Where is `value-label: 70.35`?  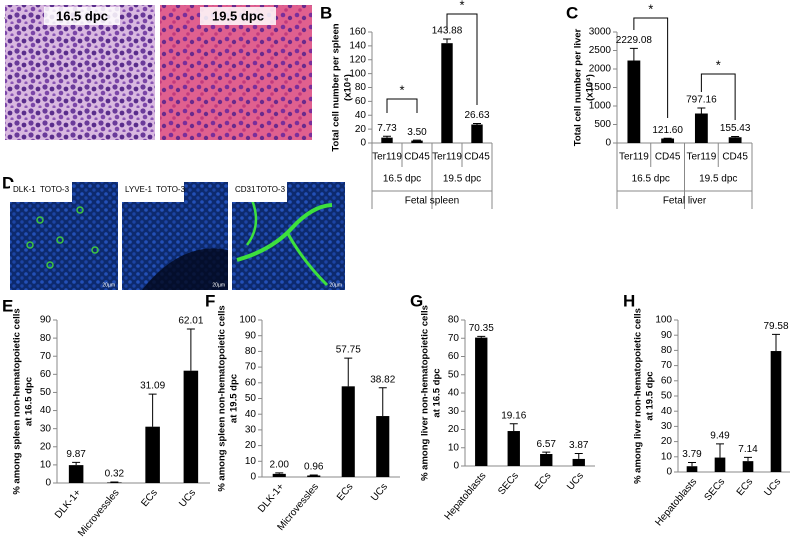 value-label: 70.35 is located at coordinates (481, 328).